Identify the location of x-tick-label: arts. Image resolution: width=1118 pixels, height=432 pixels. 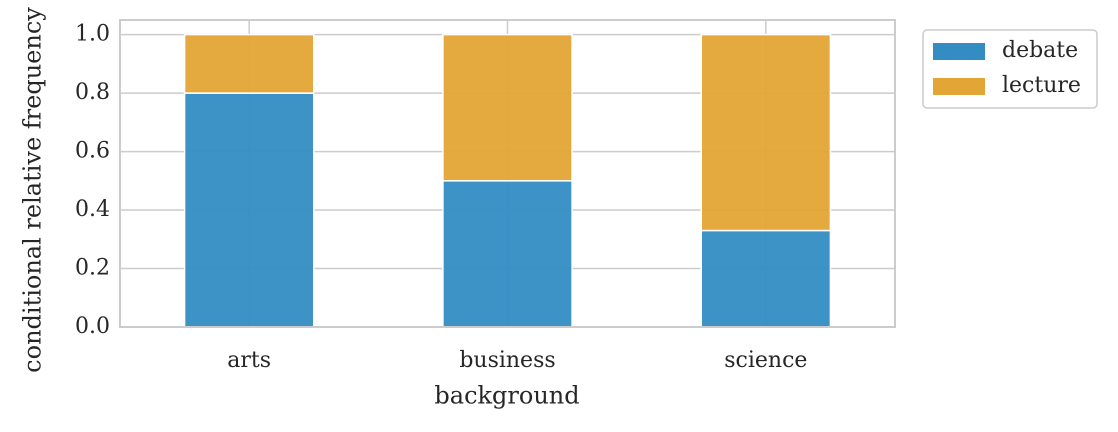
(249, 360).